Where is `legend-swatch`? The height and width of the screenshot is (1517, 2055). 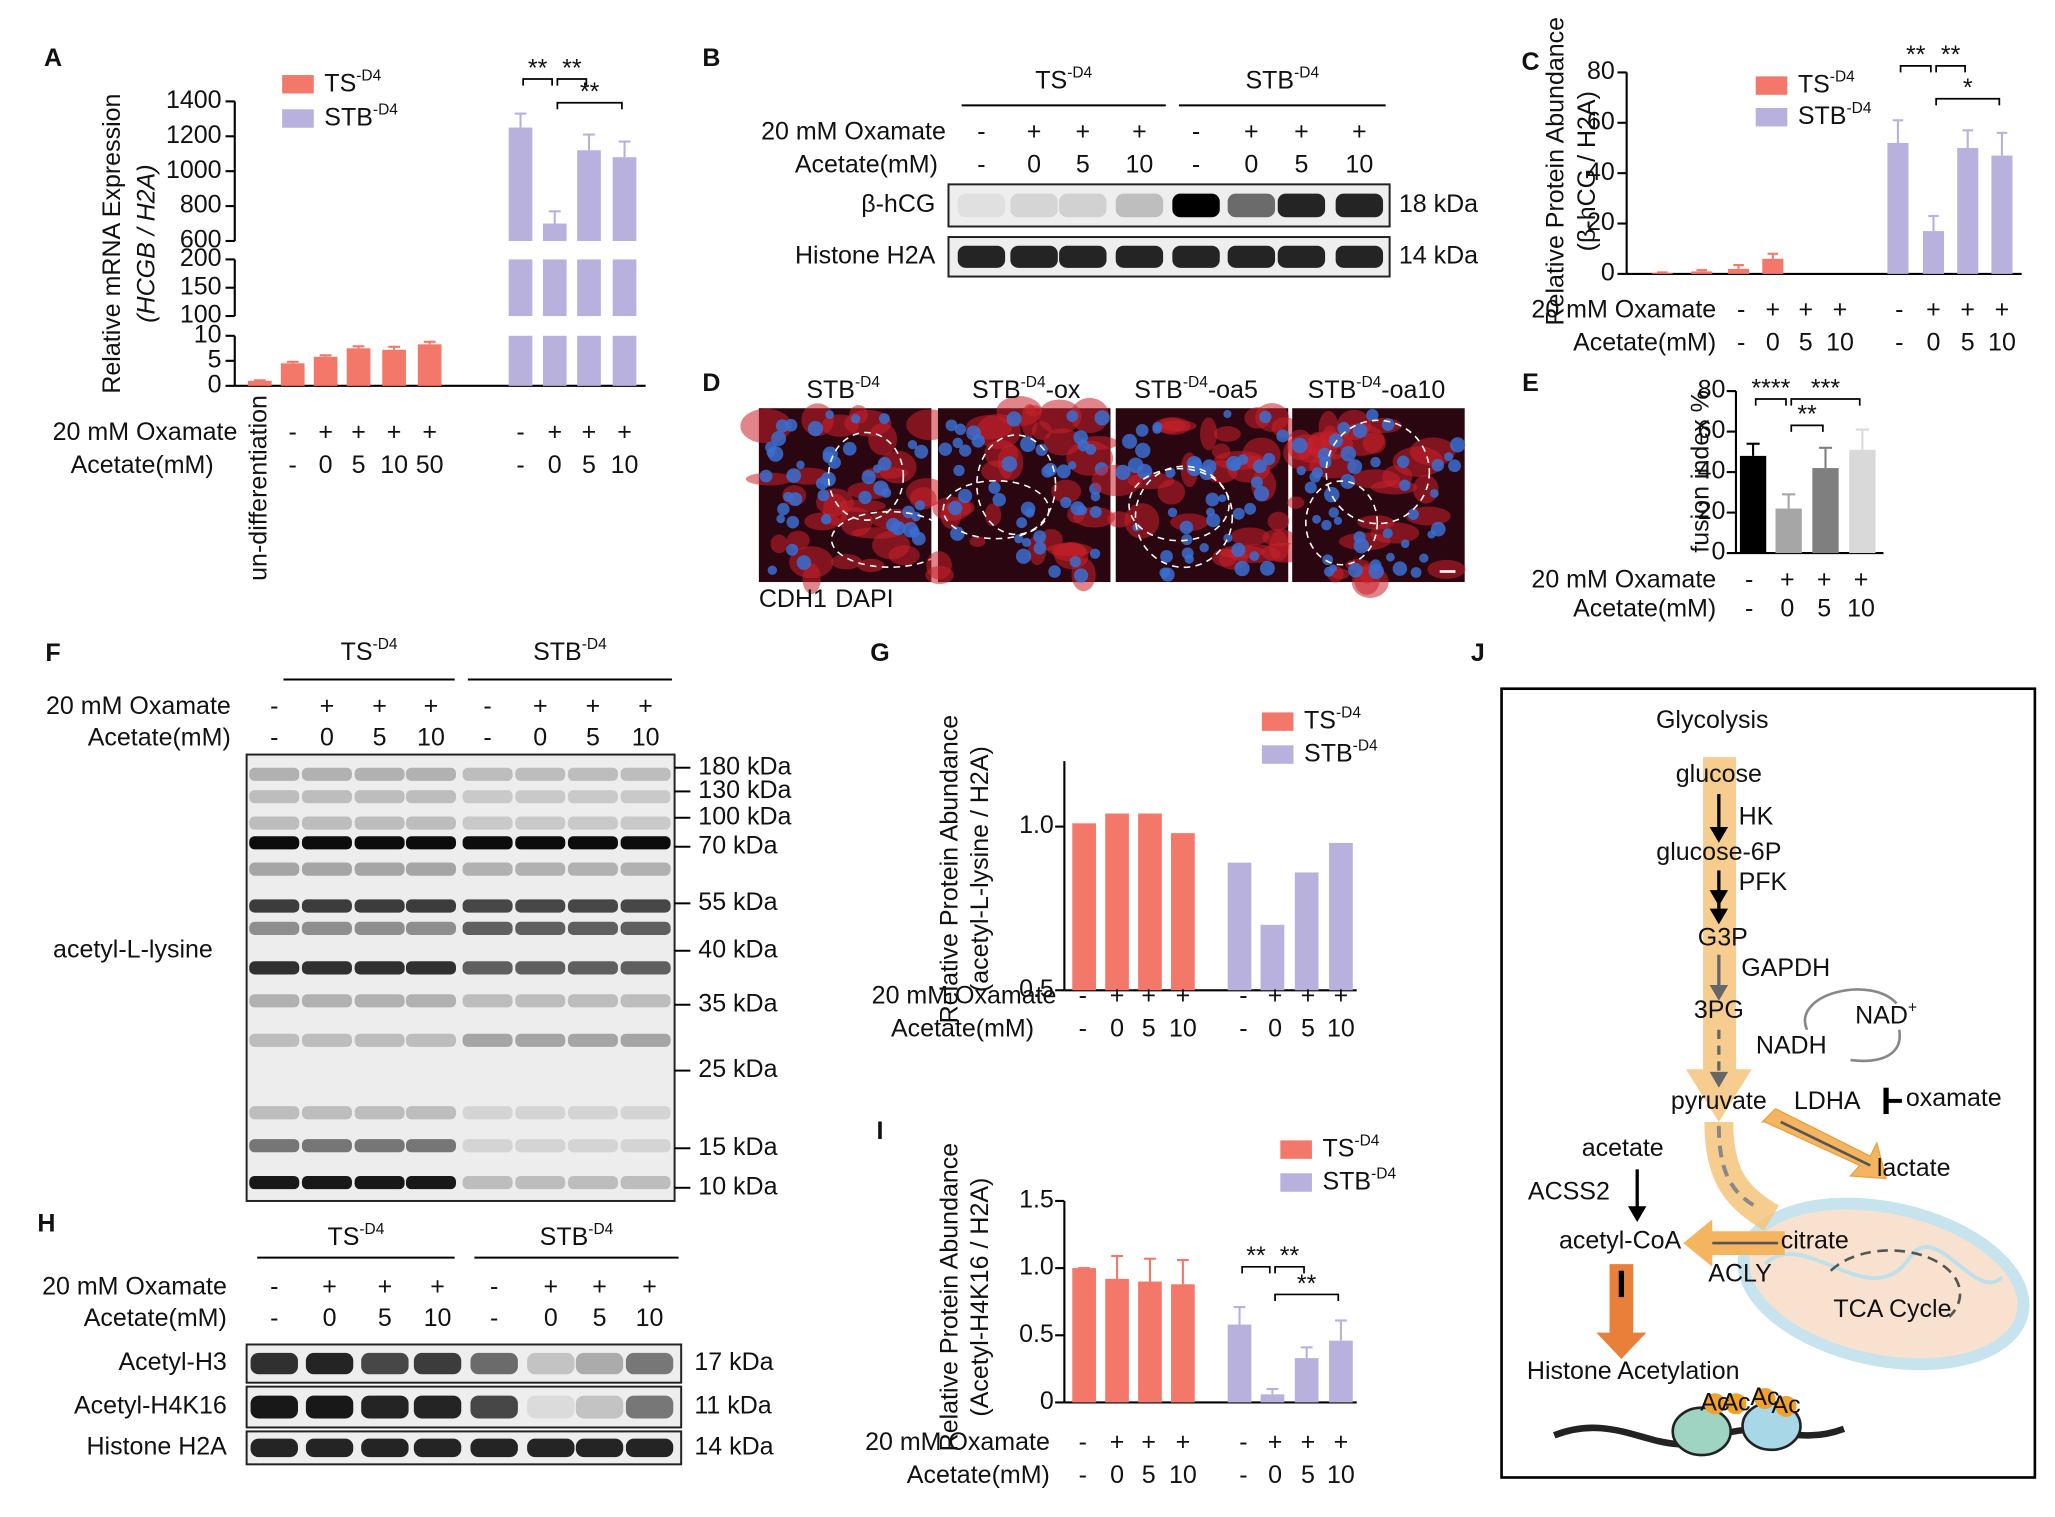
legend-swatch is located at coordinates (1771, 117).